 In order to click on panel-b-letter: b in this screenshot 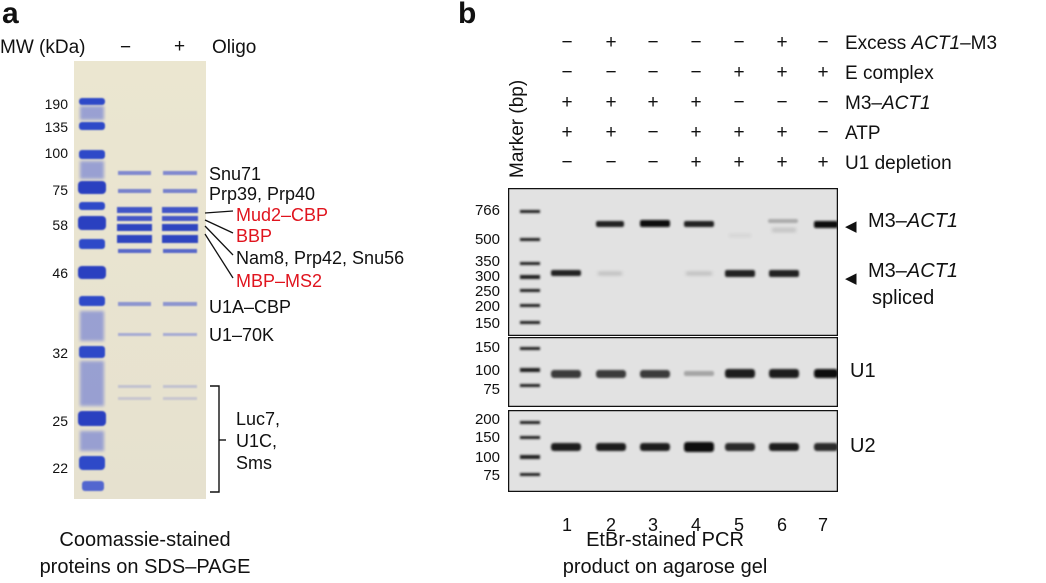, I will do `click(467, 15)`.